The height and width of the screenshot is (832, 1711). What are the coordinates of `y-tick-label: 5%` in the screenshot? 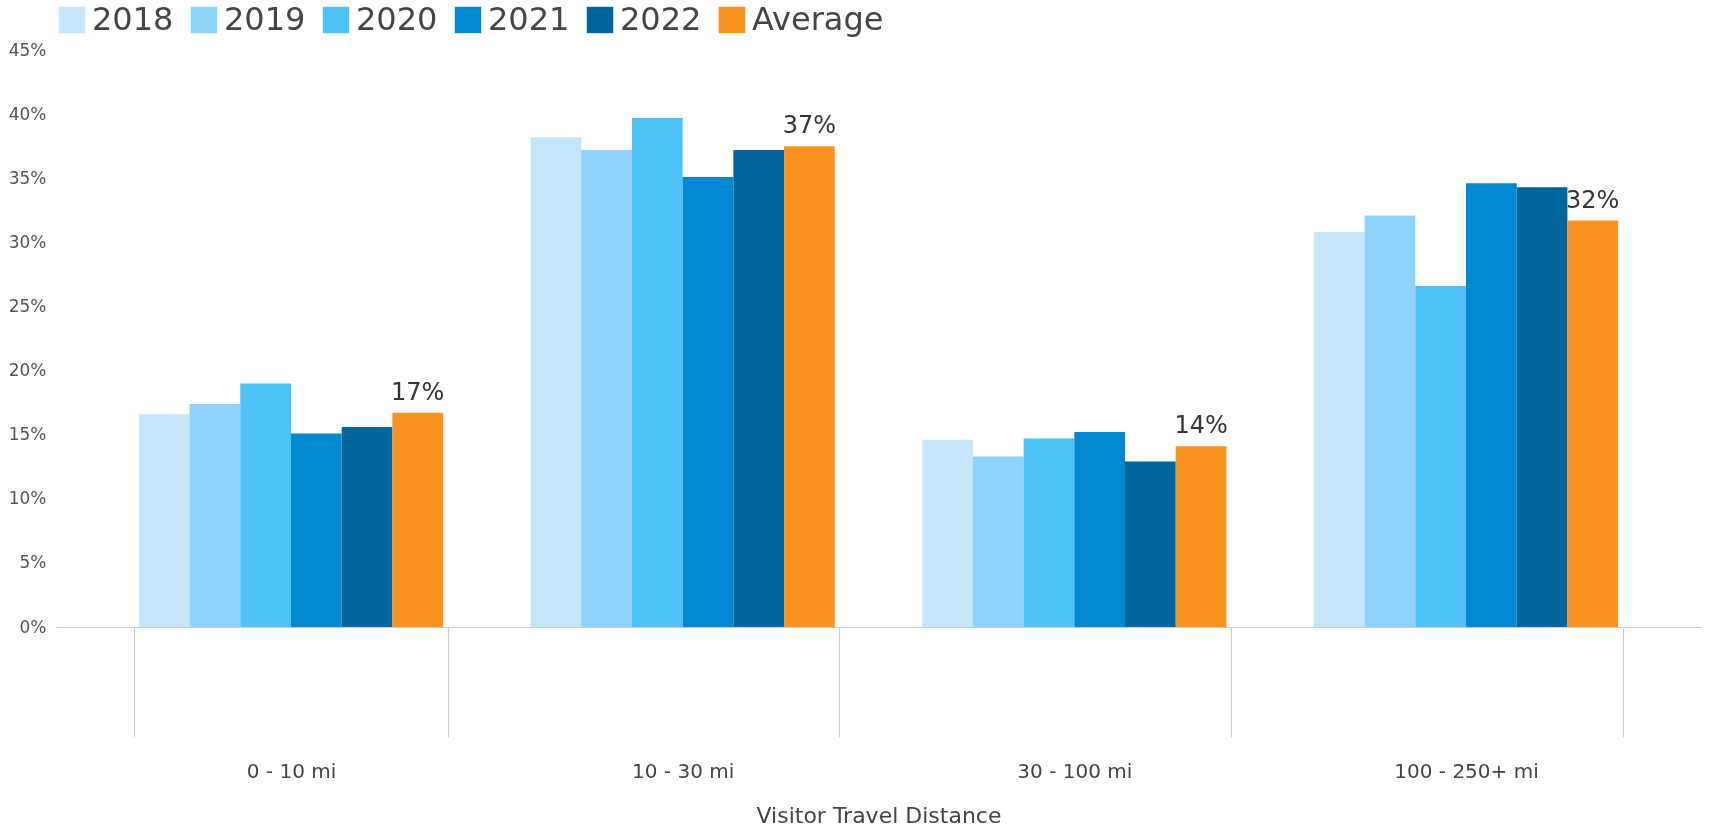 It's located at (33, 562).